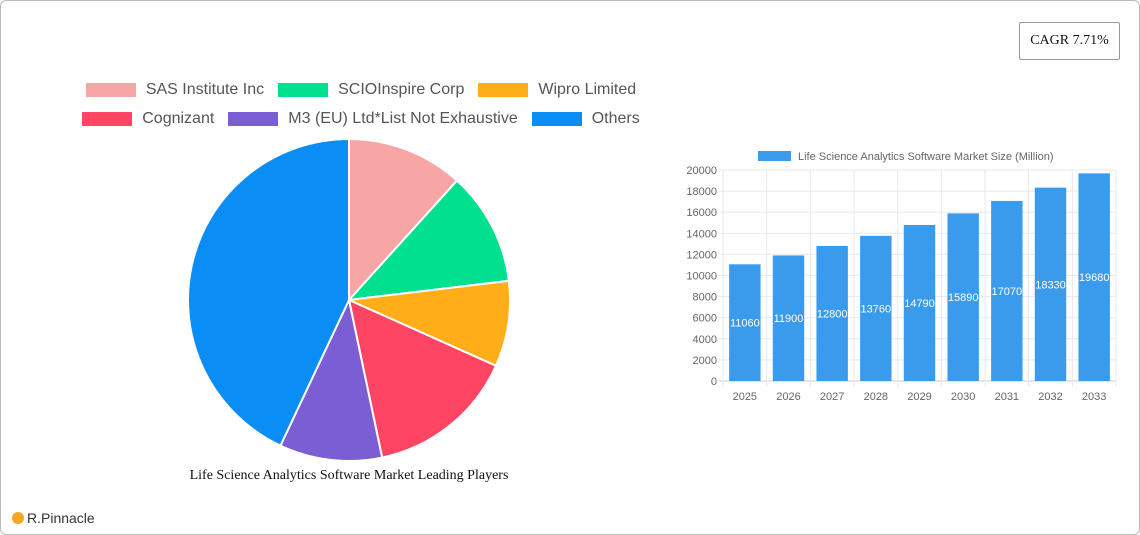 The image size is (1140, 535). I want to click on y-tick-label: 8000, so click(705, 298).